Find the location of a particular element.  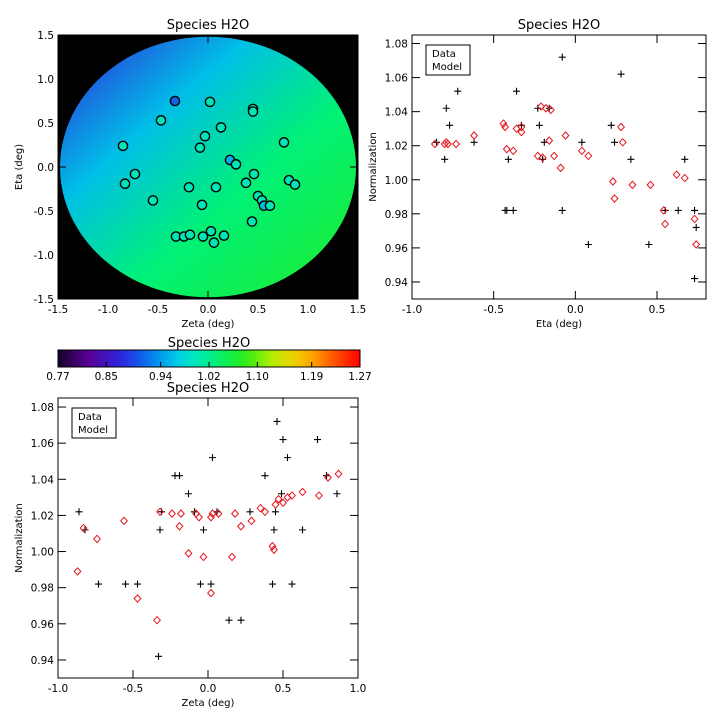

zeta-scatter-xtick-label: 0.5 is located at coordinates (283, 689).